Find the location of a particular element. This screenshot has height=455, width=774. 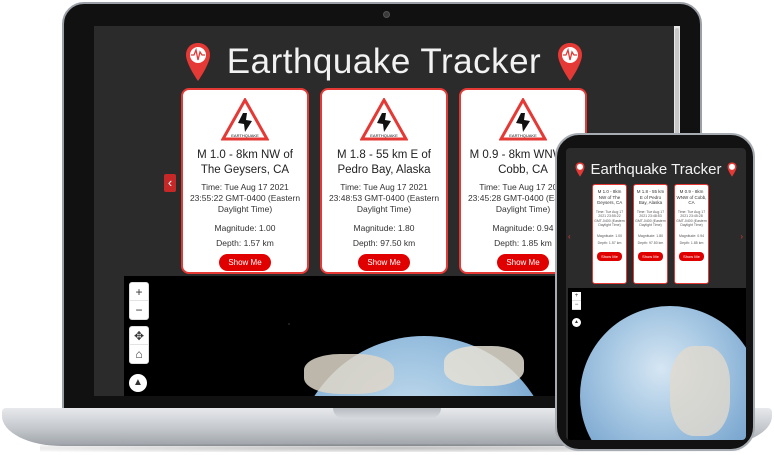

globe-map: + − ▲ is located at coordinates (657, 364).